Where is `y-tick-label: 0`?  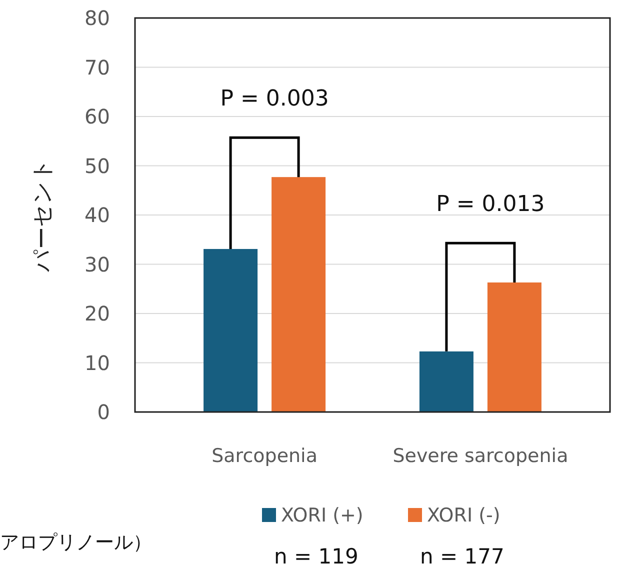 y-tick-label: 0 is located at coordinates (103, 412).